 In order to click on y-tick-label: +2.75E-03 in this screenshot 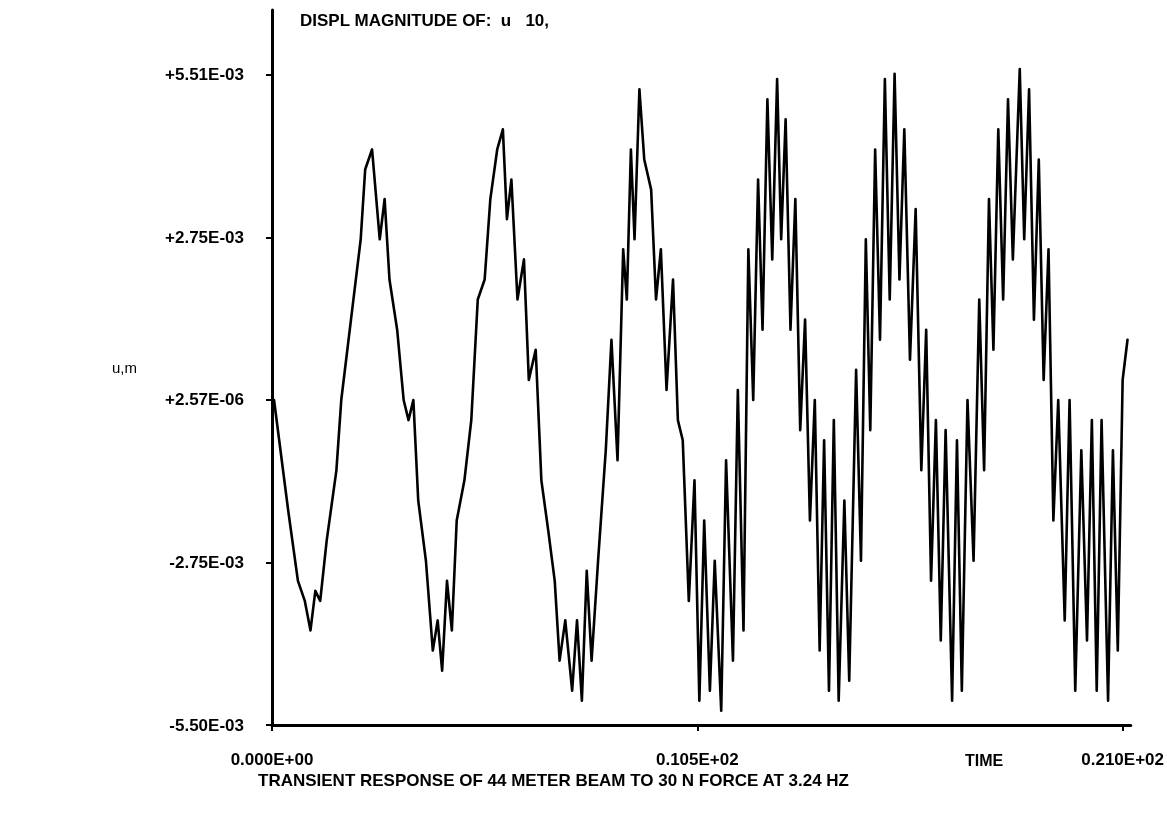, I will do `click(204, 237)`.